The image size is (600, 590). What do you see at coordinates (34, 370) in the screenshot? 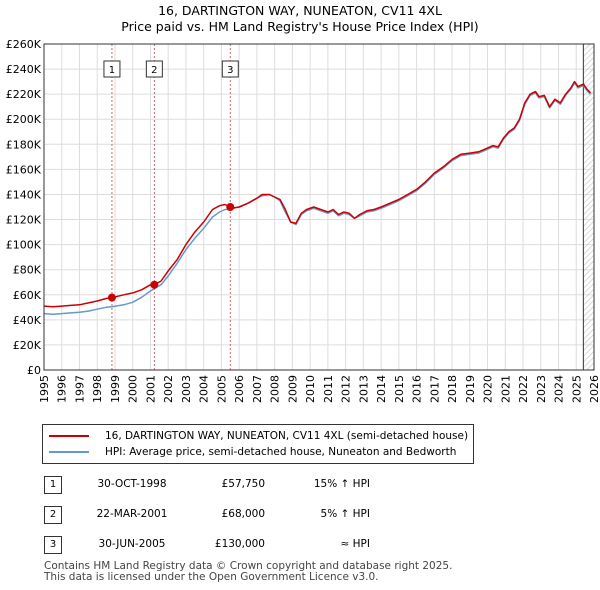
I see `y-tick-label: £0` at bounding box center [34, 370].